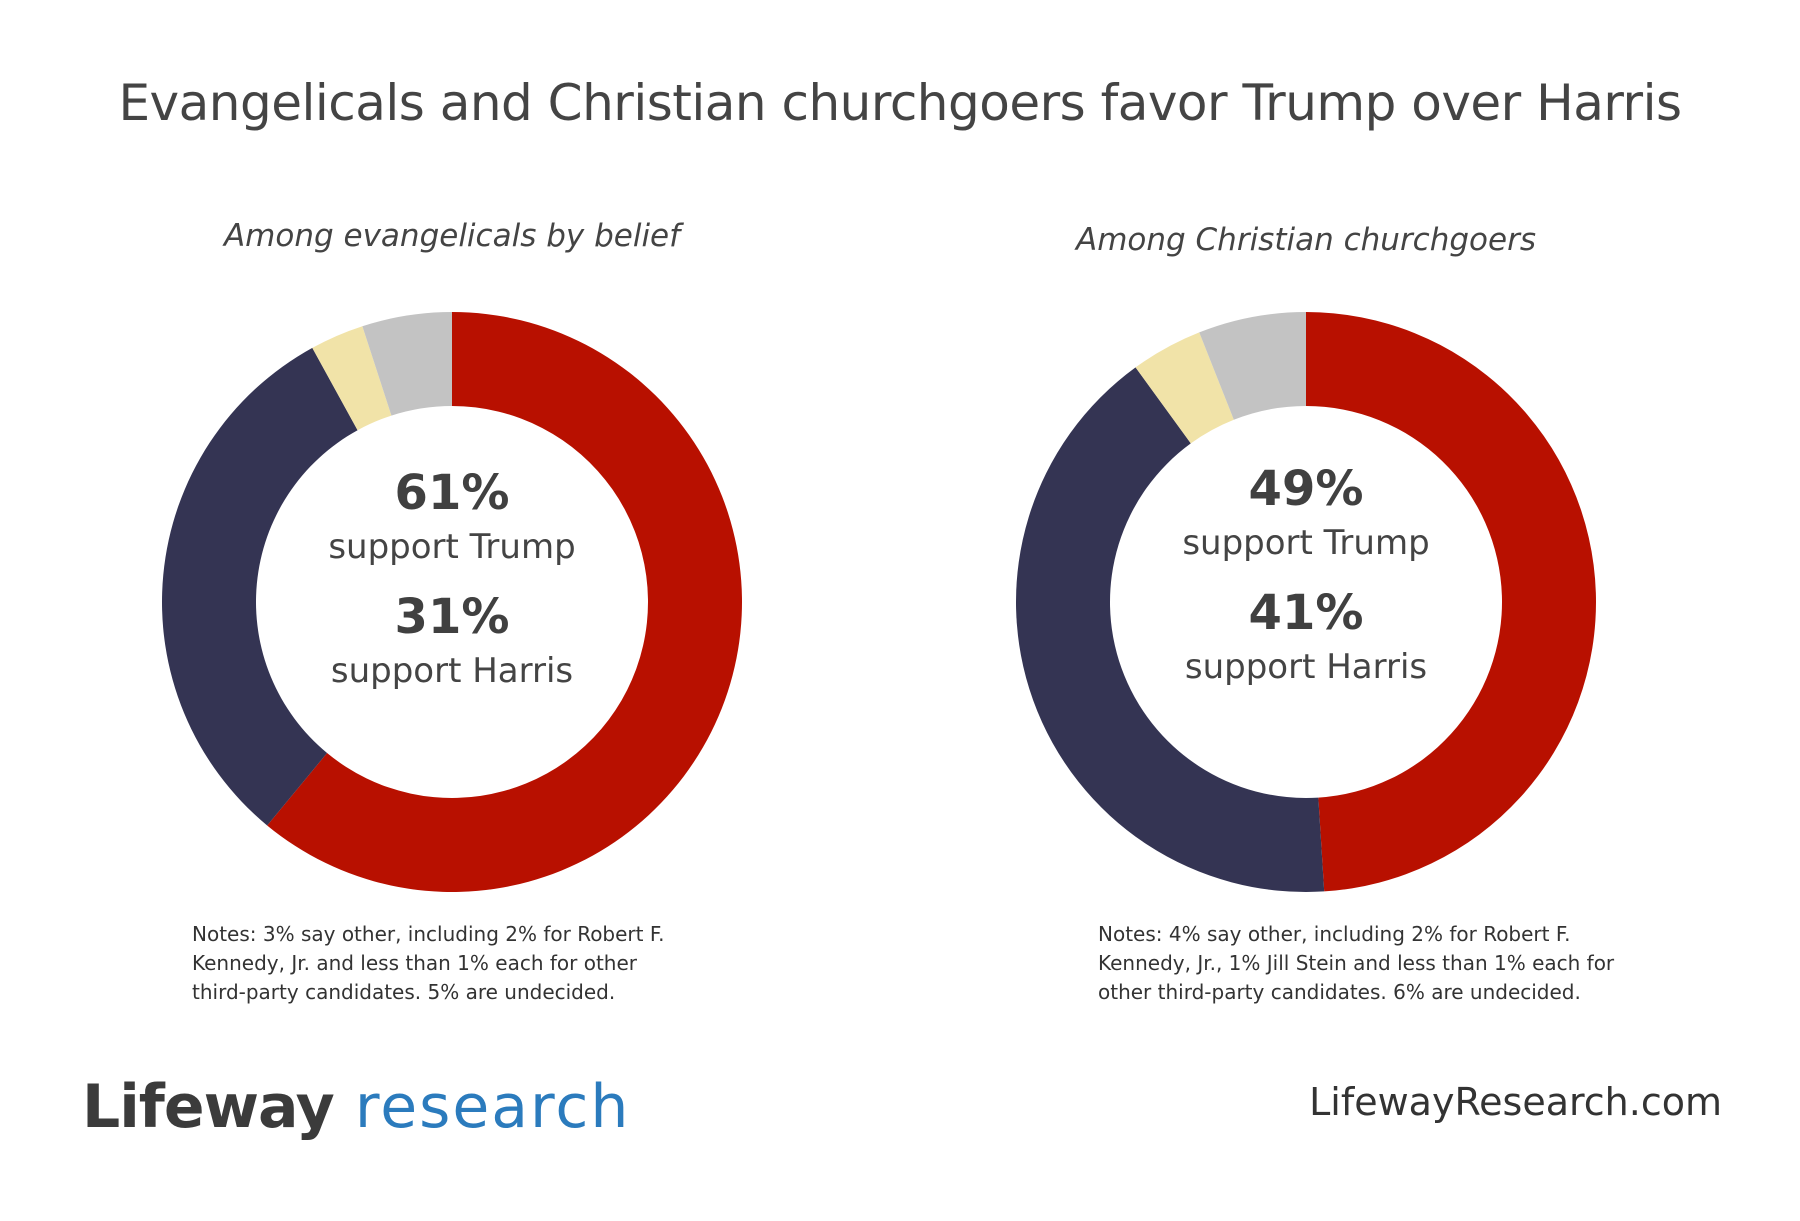  I want to click on site-url: LifewayResearch.com, so click(1515, 1102).